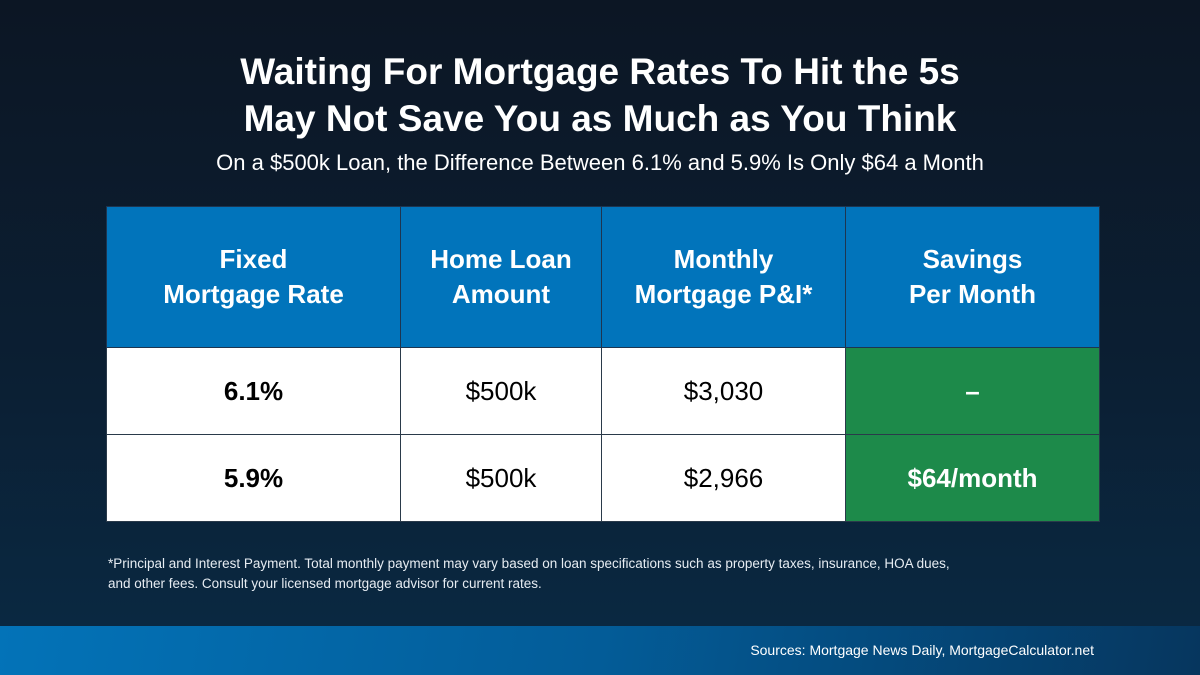  What do you see at coordinates (253, 391) in the screenshot?
I see `table-cell: 6.1%` at bounding box center [253, 391].